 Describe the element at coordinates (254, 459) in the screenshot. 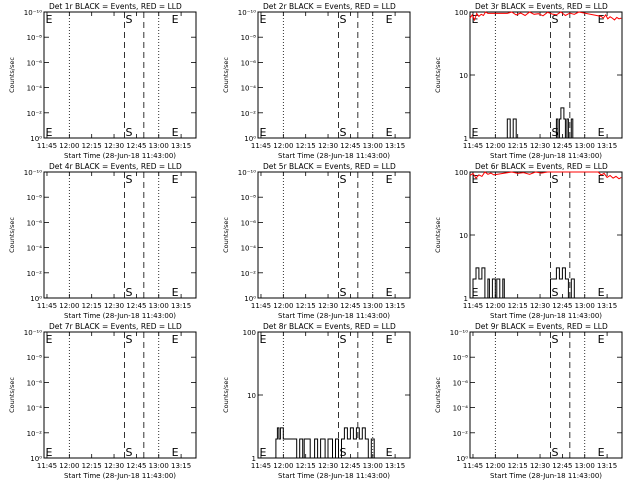

I see `y-tick-label: 1` at that location.